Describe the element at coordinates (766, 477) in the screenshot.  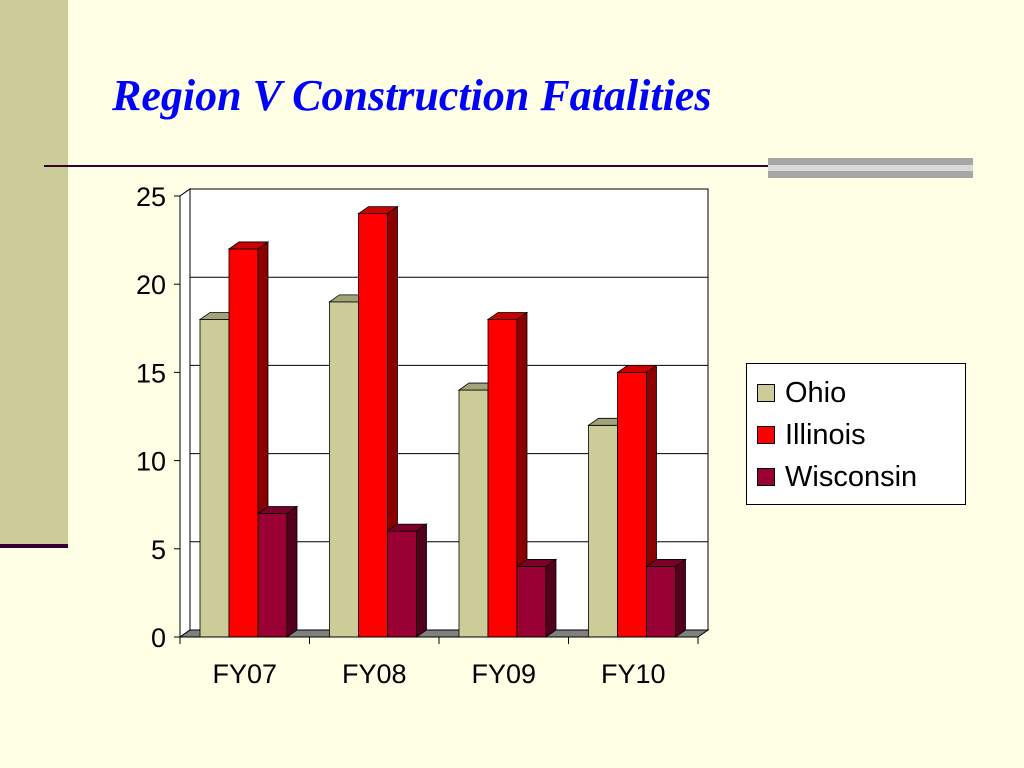
I see `legend-swatch-wisconsin` at that location.